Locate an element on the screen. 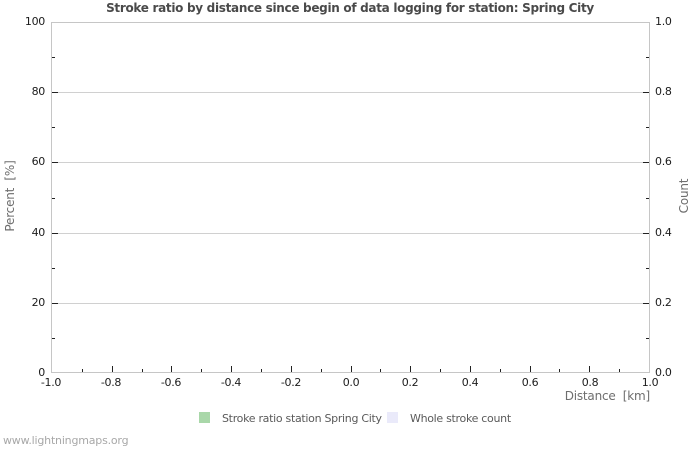  y-right-tick-label: 0.8 is located at coordinates (663, 91).